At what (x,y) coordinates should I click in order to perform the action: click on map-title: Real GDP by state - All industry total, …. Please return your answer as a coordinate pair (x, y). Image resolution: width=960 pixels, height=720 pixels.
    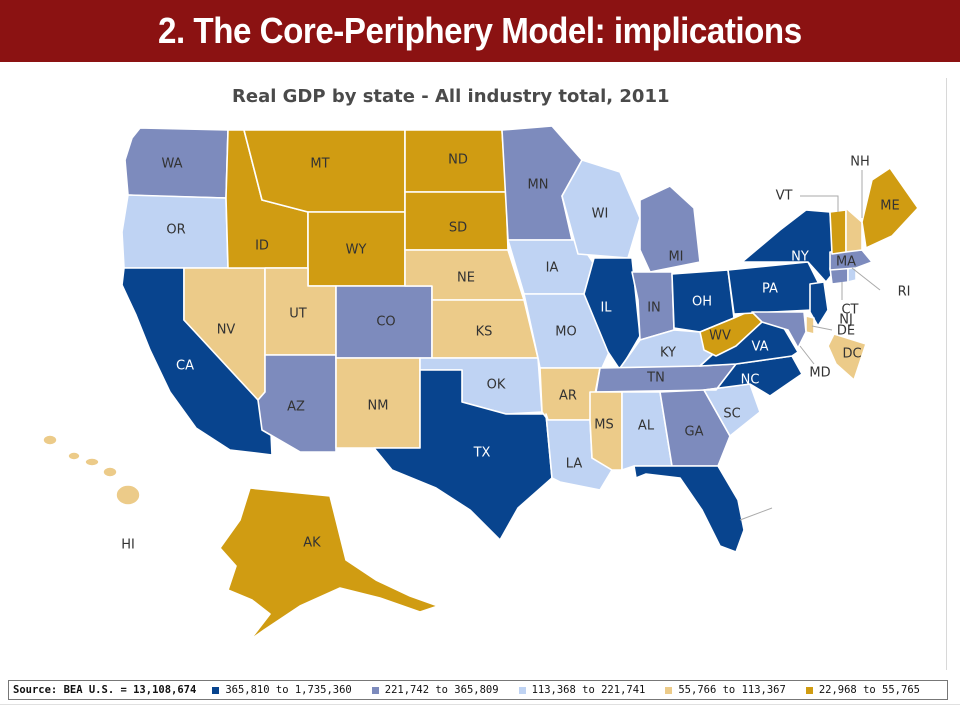
    Looking at the image, I should click on (451, 96).